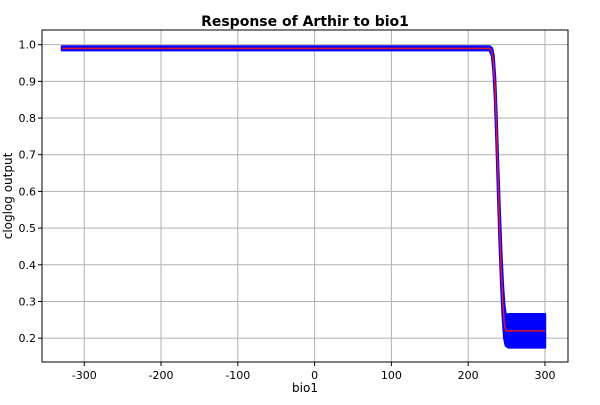  What do you see at coordinates (28, 118) in the screenshot?
I see `y-tick-label: 0.8` at bounding box center [28, 118].